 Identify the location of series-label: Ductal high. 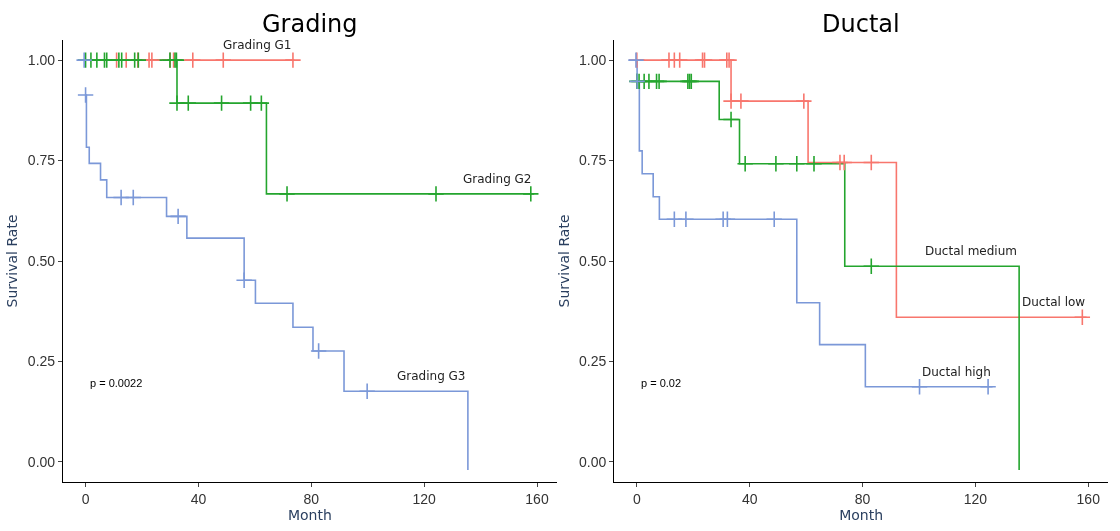
(956, 372).